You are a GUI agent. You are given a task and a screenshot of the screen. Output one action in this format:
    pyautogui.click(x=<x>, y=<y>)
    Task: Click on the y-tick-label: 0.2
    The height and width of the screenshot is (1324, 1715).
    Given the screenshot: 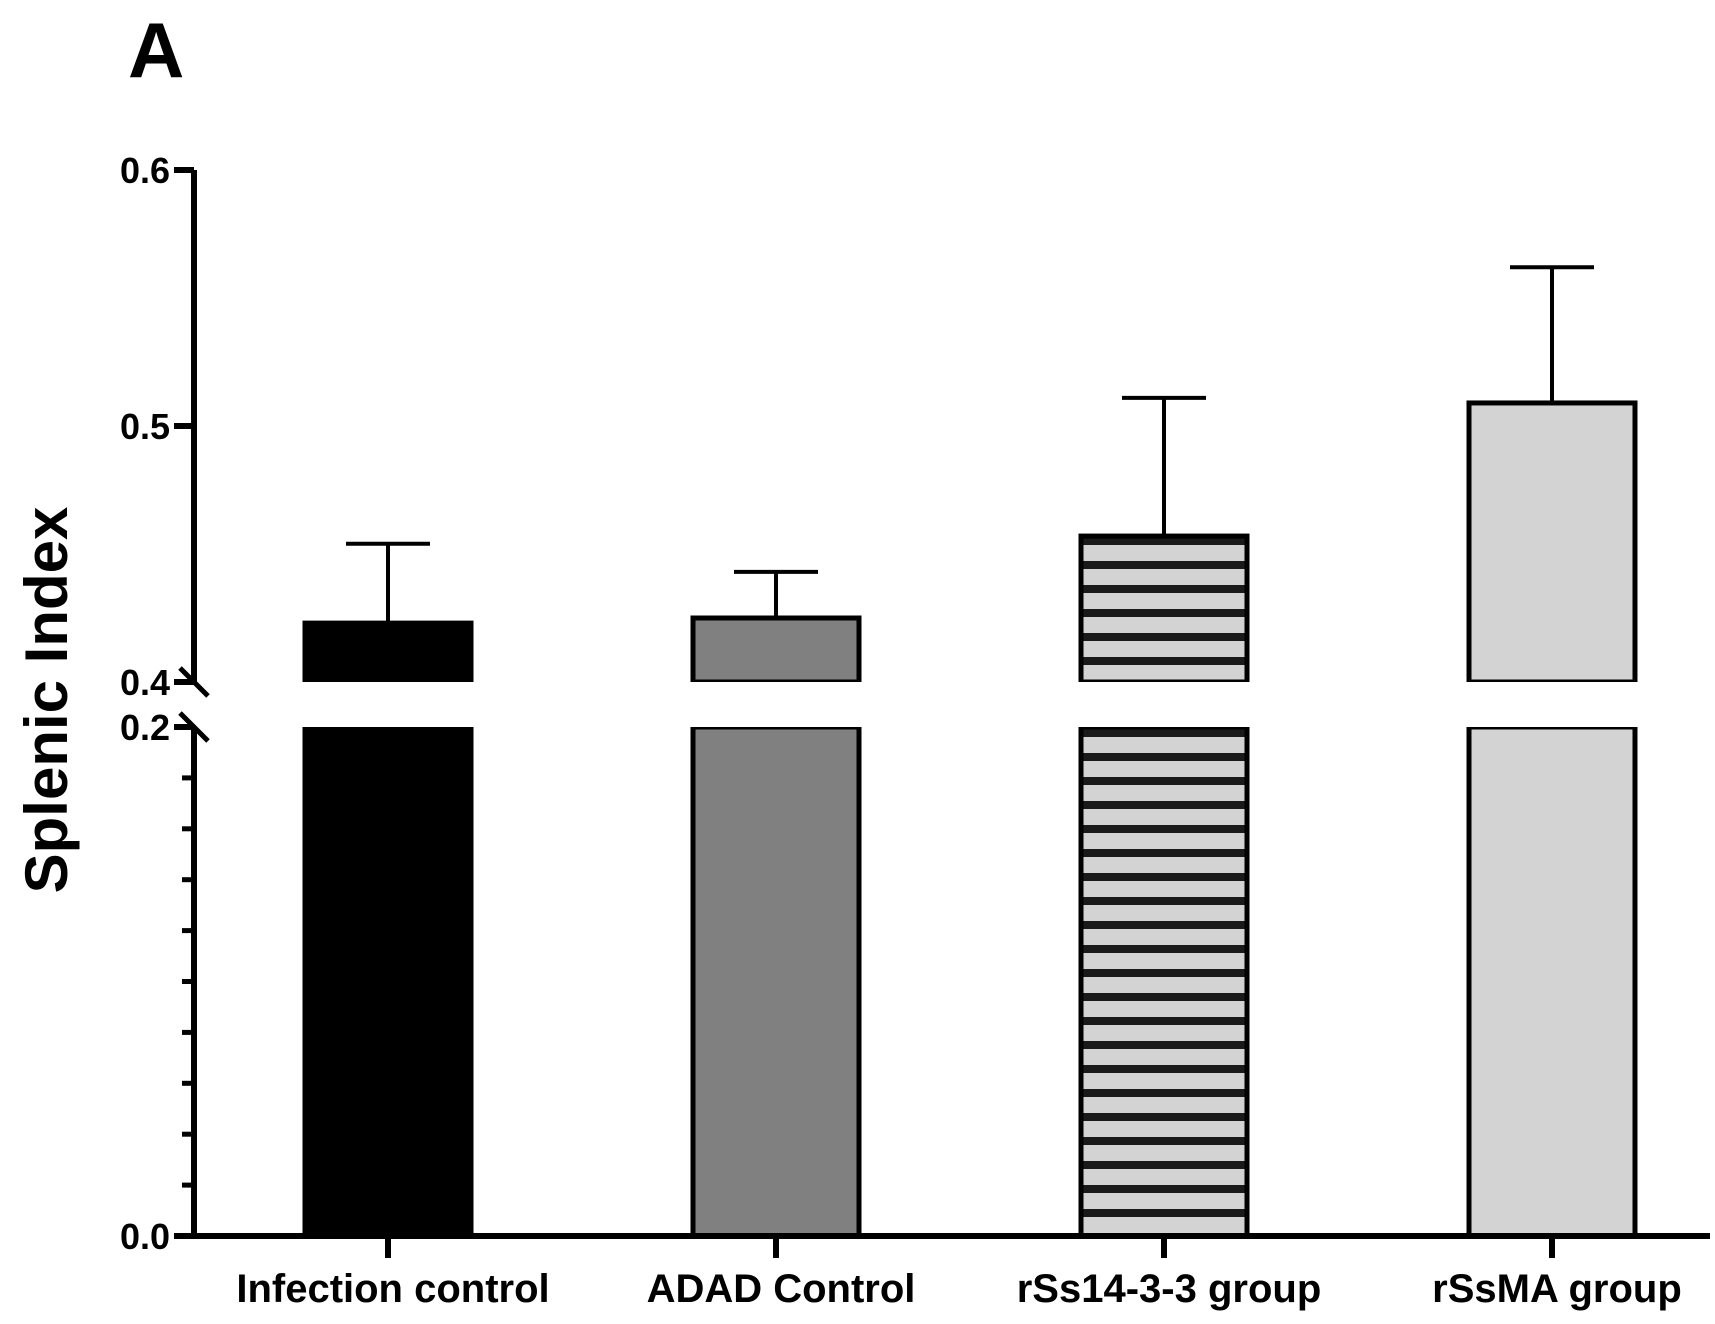 What is the action you would take?
    pyautogui.click(x=145, y=727)
    